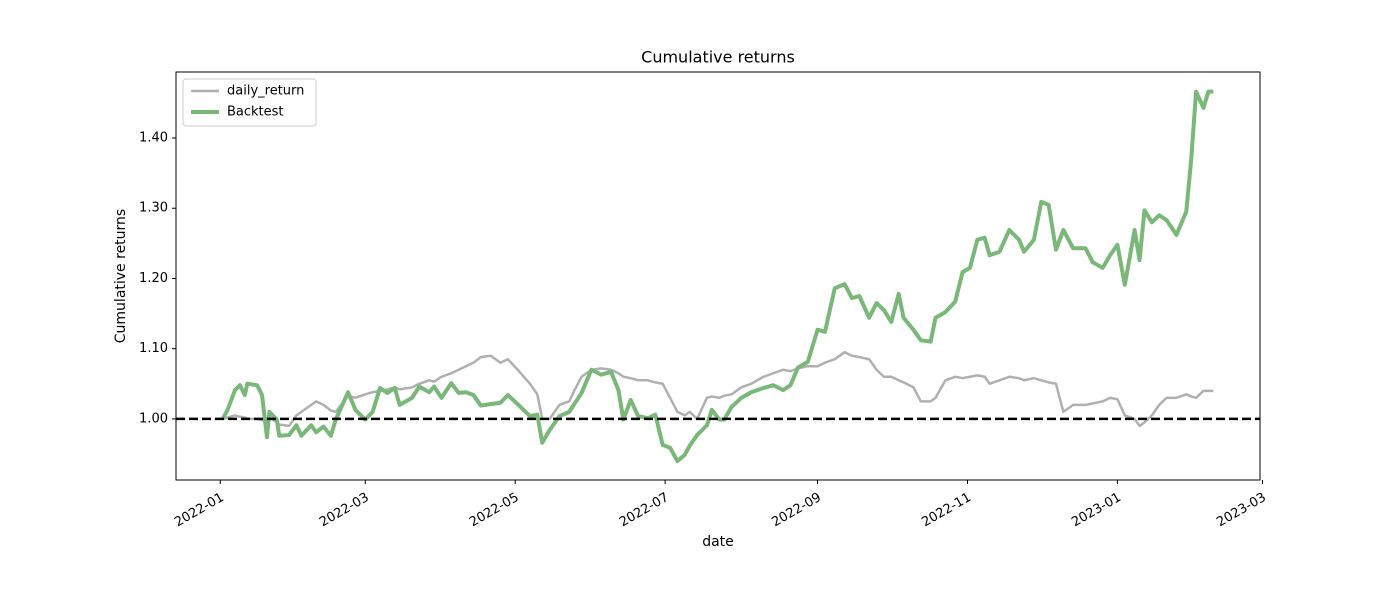 Image resolution: width=1400 pixels, height=600 pixels. Describe the element at coordinates (121, 276) in the screenshot. I see `y-axis-label: Cumulative returns` at that location.